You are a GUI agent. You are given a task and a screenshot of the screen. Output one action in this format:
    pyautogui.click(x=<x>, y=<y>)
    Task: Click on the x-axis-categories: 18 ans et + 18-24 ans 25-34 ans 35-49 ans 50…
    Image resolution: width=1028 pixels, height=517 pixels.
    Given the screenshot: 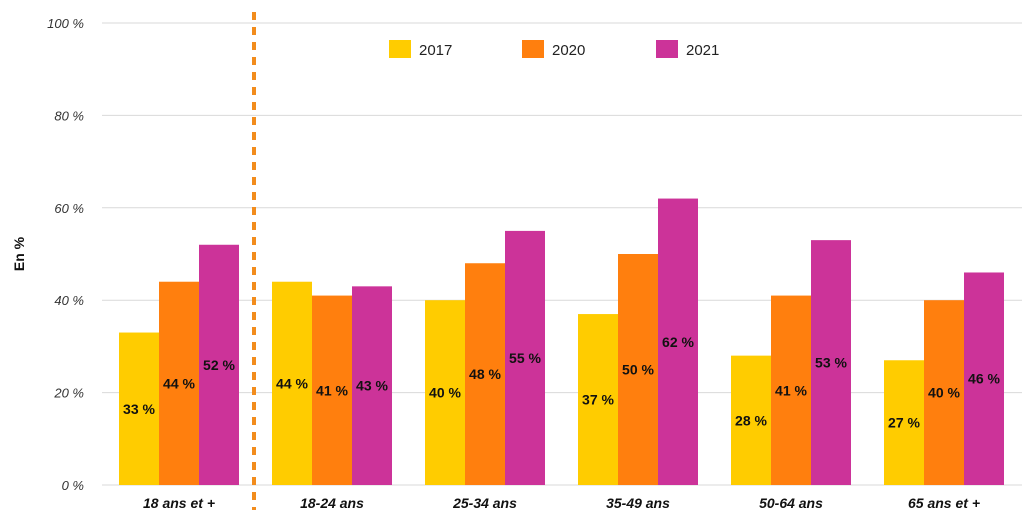 What is the action you would take?
    pyautogui.click(x=561, y=503)
    